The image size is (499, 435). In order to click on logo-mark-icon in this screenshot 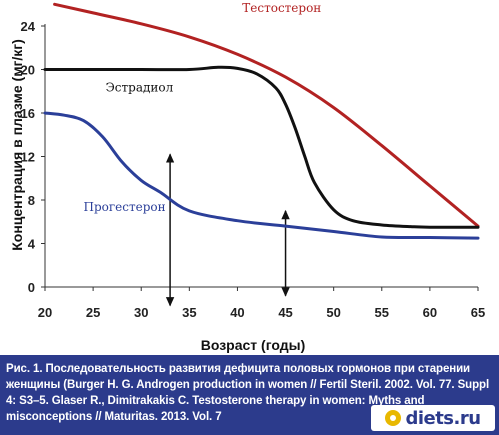, I will do `click(393, 418)`.